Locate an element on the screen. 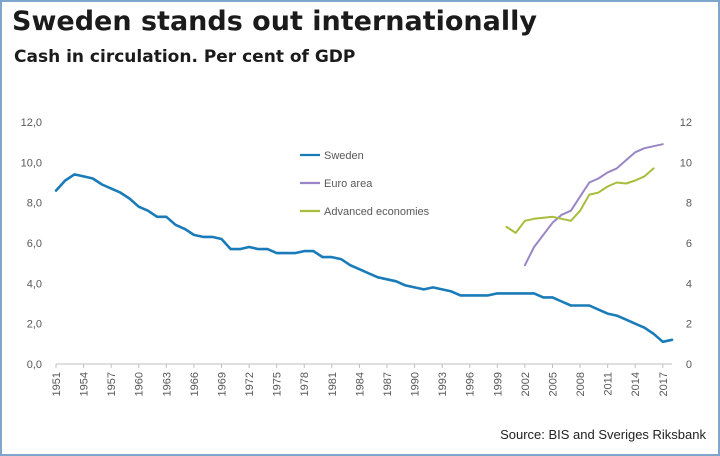 The height and width of the screenshot is (456, 720). chart-title: Sweden stands out internationally is located at coordinates (274, 21).